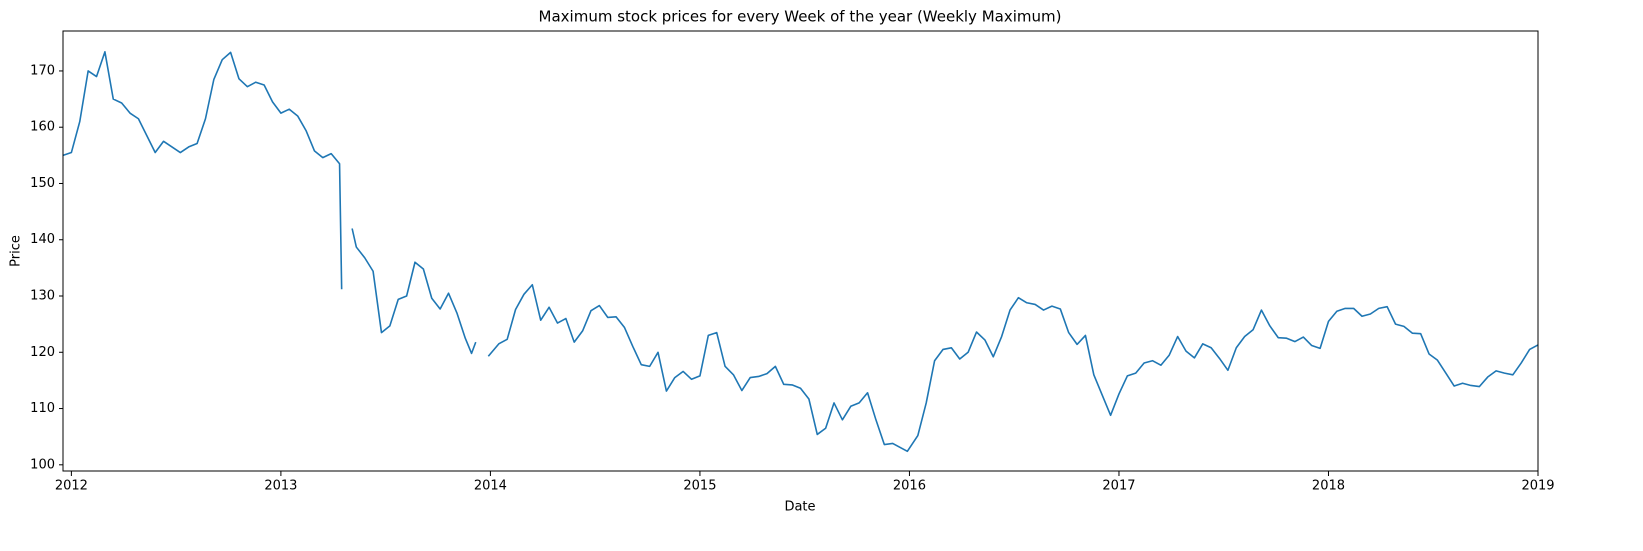 The image size is (1643, 551). I want to click on y-tick-label: 110, so click(42, 408).